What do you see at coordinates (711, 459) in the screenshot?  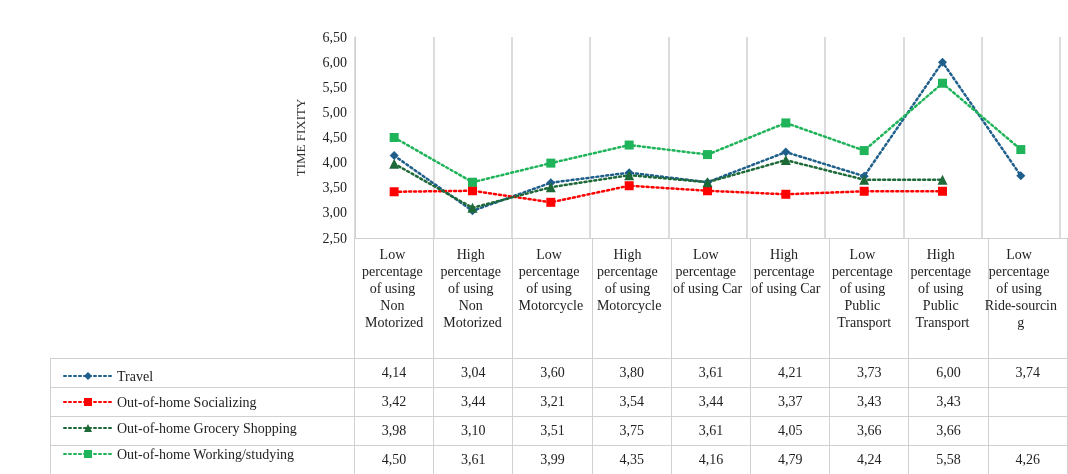 I see `data-label: 4,16` at bounding box center [711, 459].